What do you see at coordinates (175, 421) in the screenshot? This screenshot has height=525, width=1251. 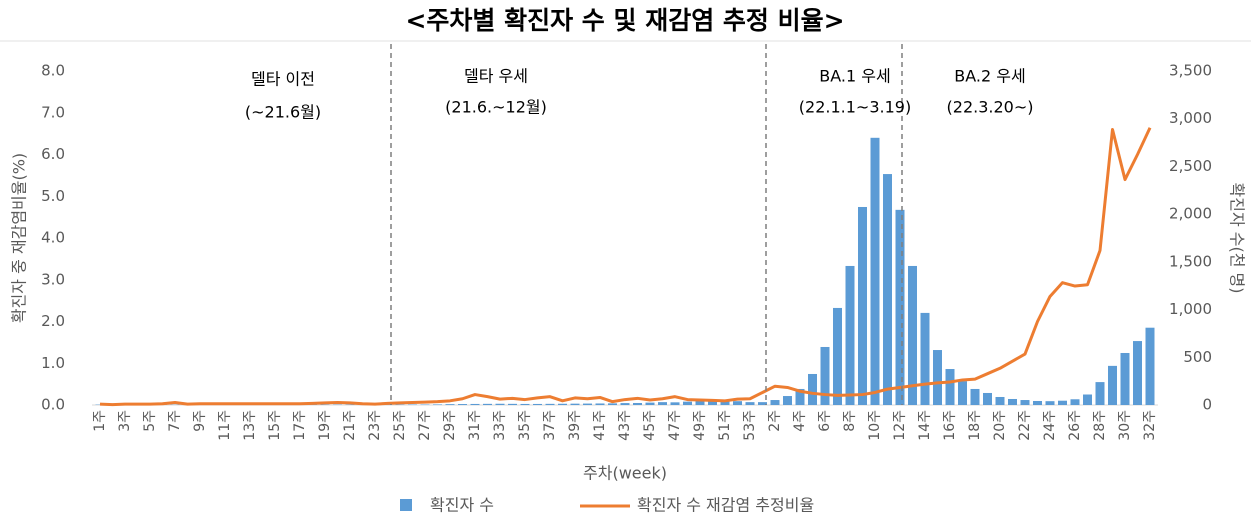 I see `x-tick-label: 7주` at bounding box center [175, 421].